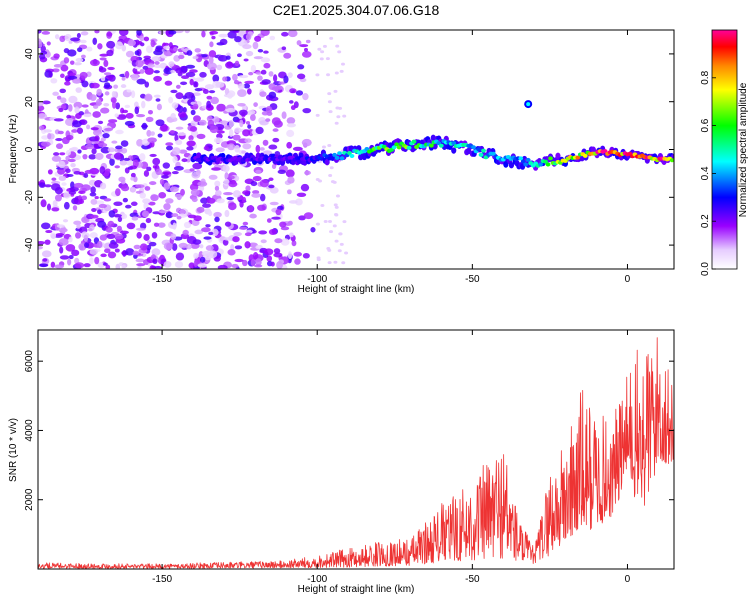  Describe the element at coordinates (705, 173) in the screenshot. I see `colorbar-tick-label: 0.4` at that location.